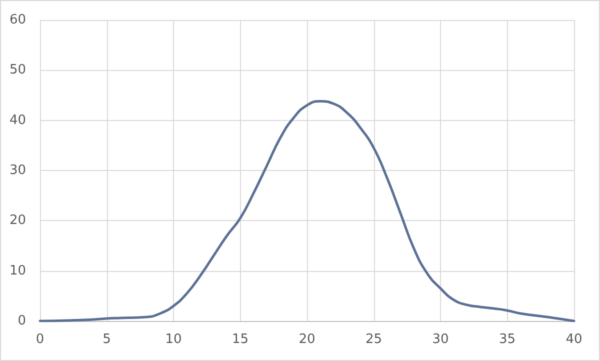 Image resolution: width=600 pixels, height=361 pixels. Describe the element at coordinates (106, 339) in the screenshot. I see `x-tick-label: 5` at that location.